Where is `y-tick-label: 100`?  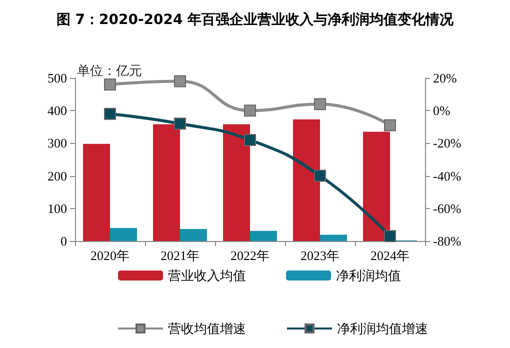 y-tick-label: 100 is located at coordinates (57, 208).